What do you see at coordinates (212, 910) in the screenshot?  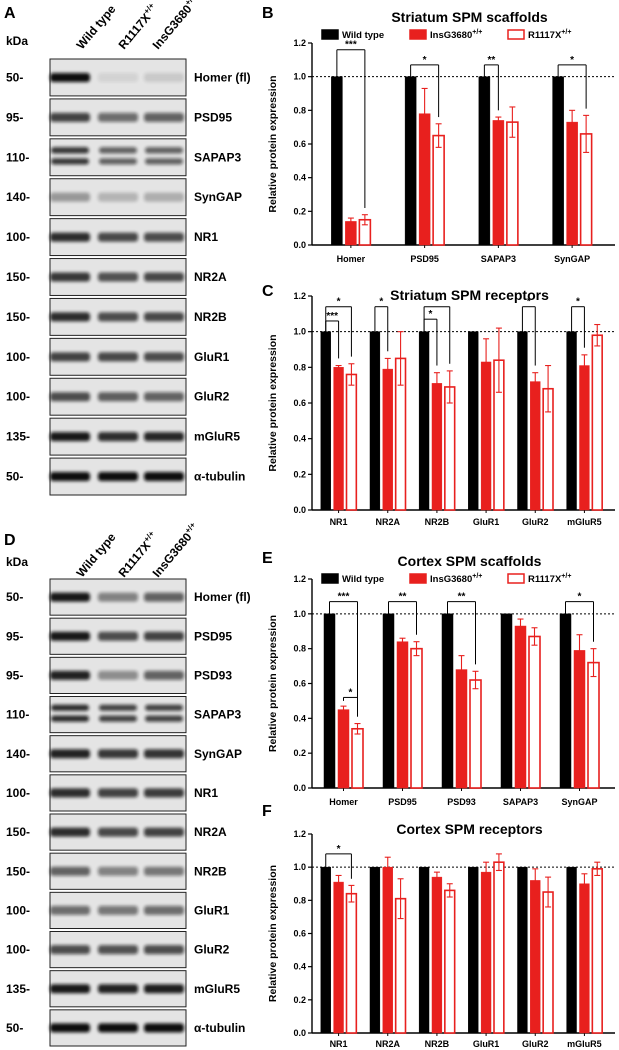 I see `protein-label: GluR1` at bounding box center [212, 910].